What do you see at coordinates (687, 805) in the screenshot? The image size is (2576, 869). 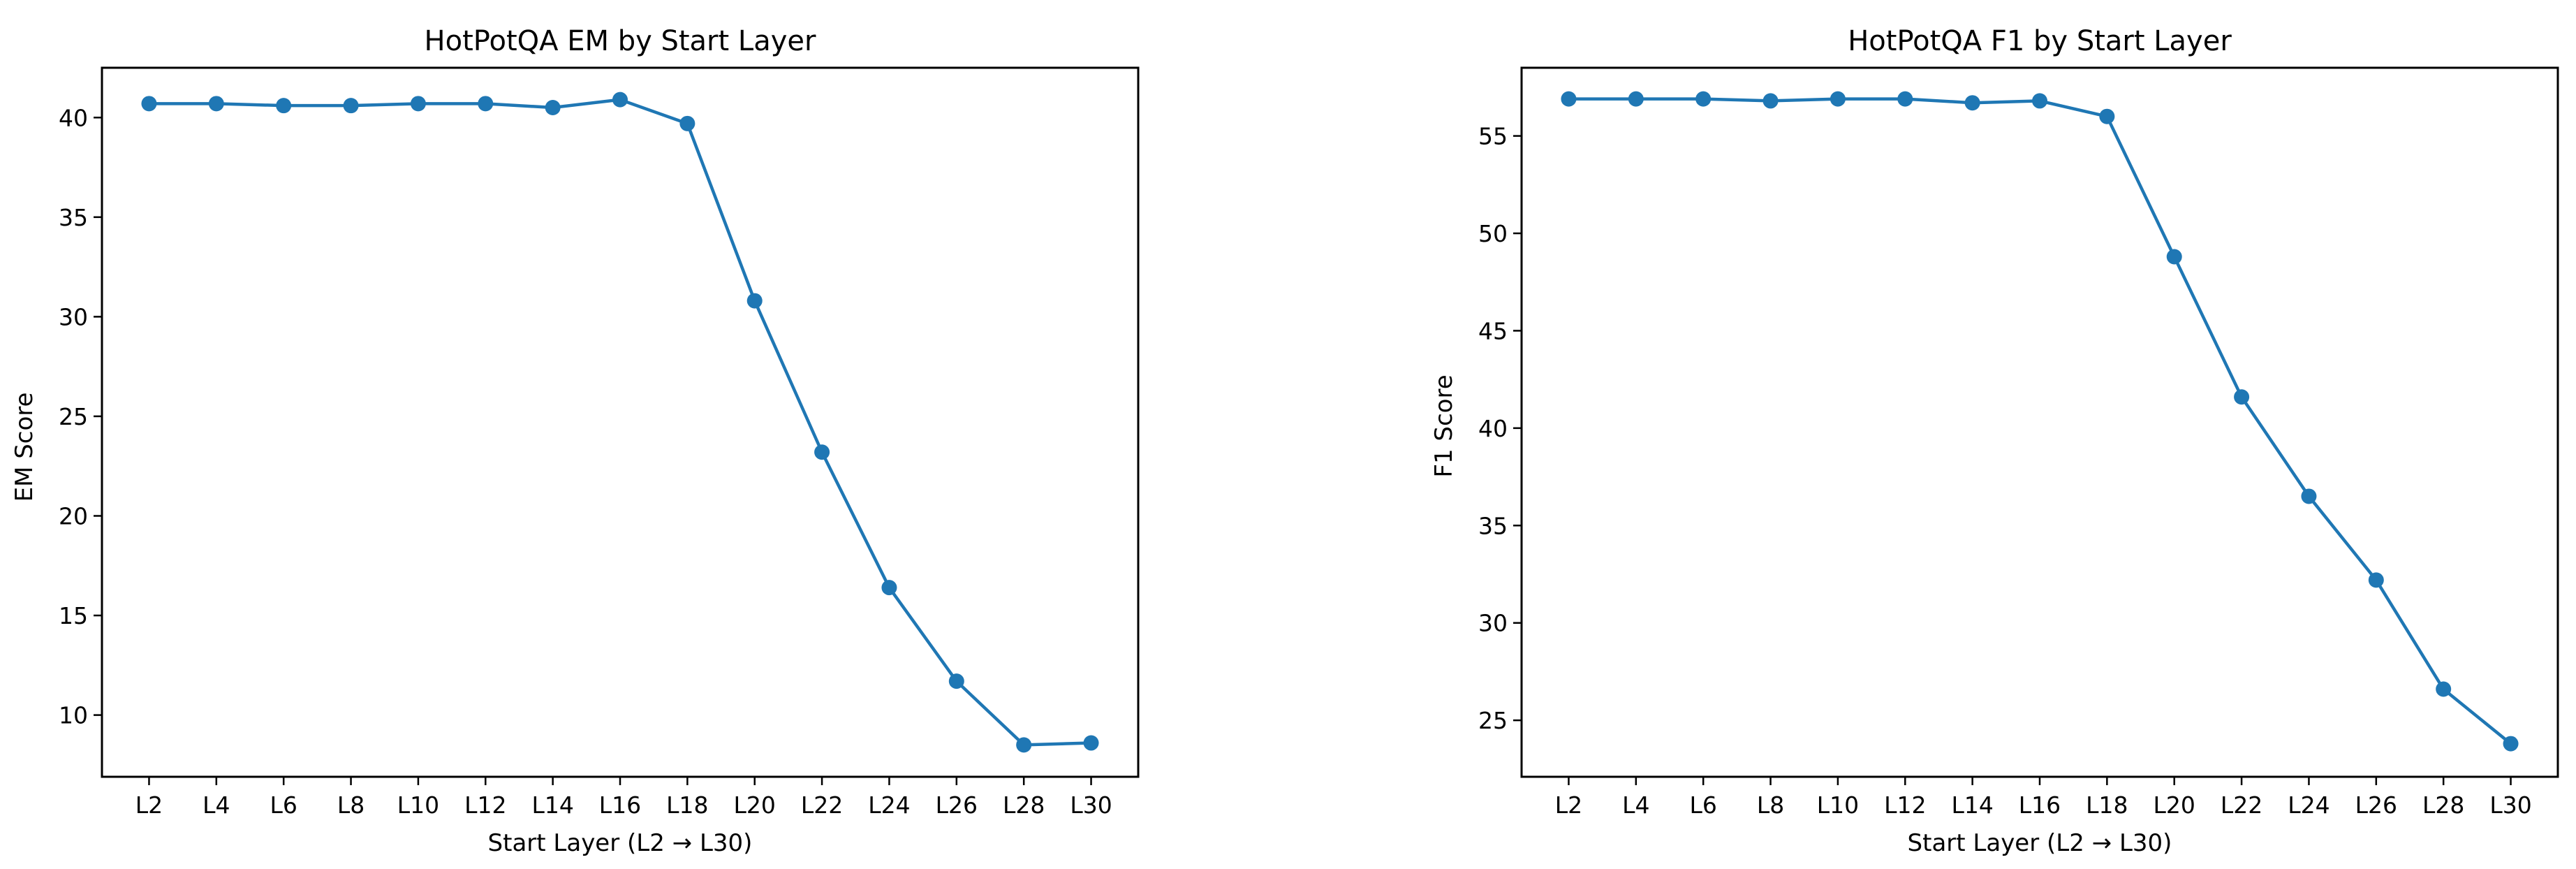 I see `em-x-tick-label: L18` at bounding box center [687, 805].